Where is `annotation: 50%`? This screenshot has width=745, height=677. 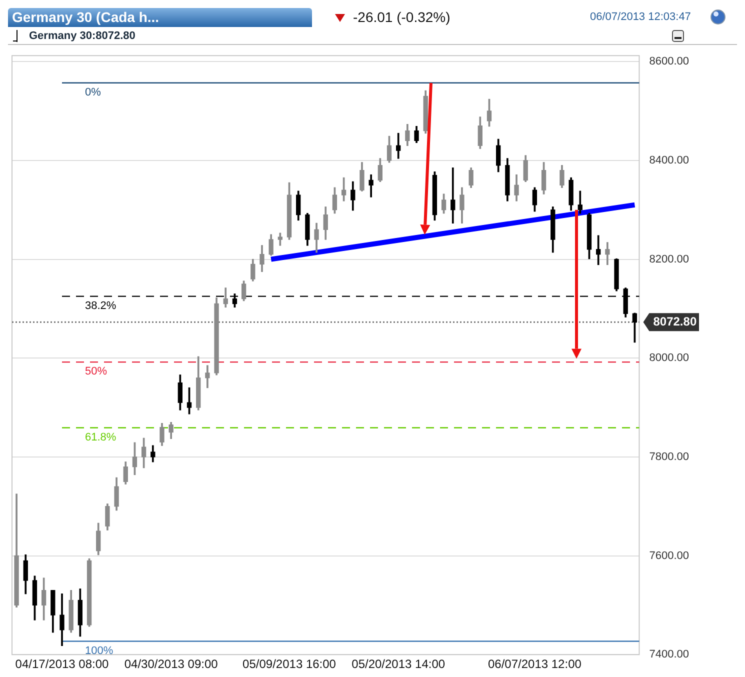
annotation: 50% is located at coordinates (96, 372).